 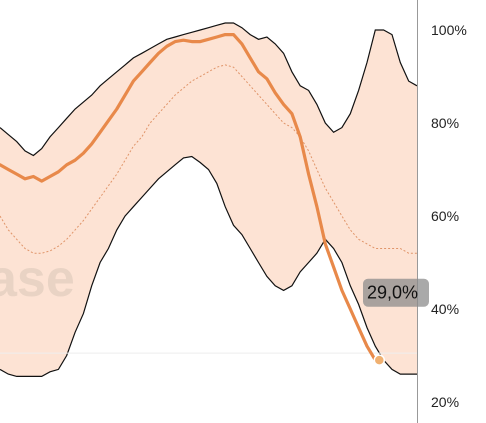 I want to click on y-tick-label: 60%, so click(x=445, y=216).